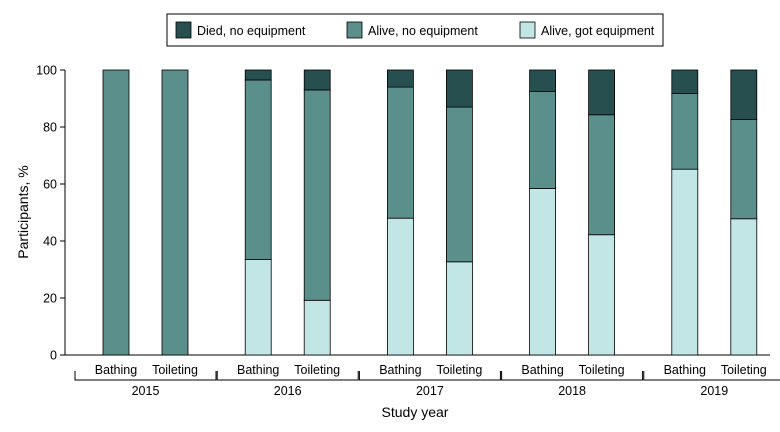 This screenshot has width=780, height=432. Describe the element at coordinates (711, 376) in the screenshot. I see `year-bracket-2019` at that location.